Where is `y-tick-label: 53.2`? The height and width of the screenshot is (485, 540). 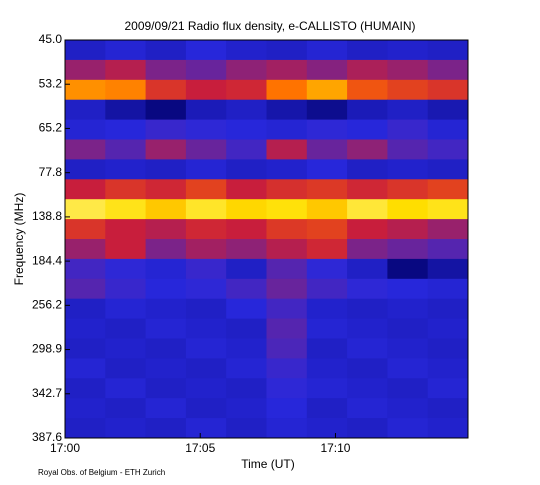 y-tick-label: 53.2 is located at coordinates (51, 83).